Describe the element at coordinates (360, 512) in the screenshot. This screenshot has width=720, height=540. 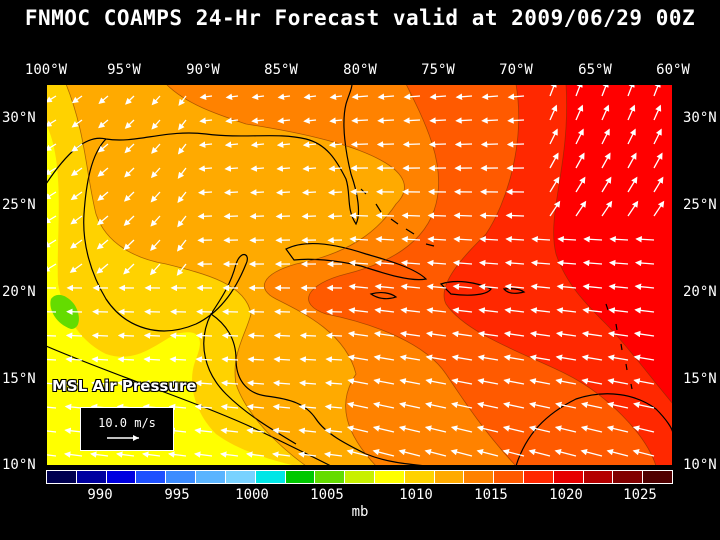
I see `colorbar-unit: mb` at that location.